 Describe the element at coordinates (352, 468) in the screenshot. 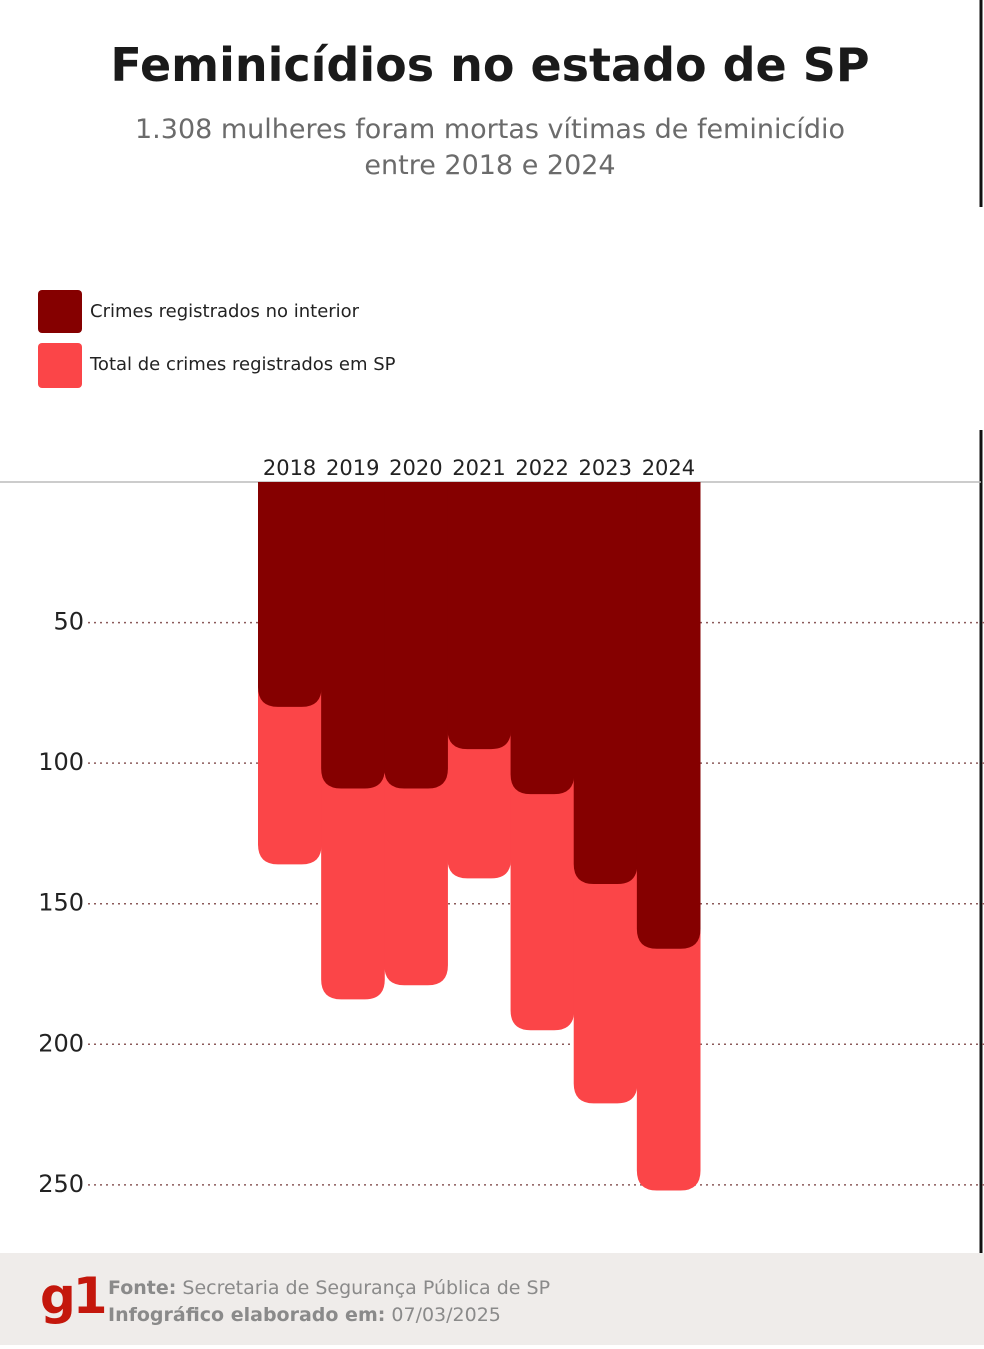

I see `x-tick-label: 2019` at that location.